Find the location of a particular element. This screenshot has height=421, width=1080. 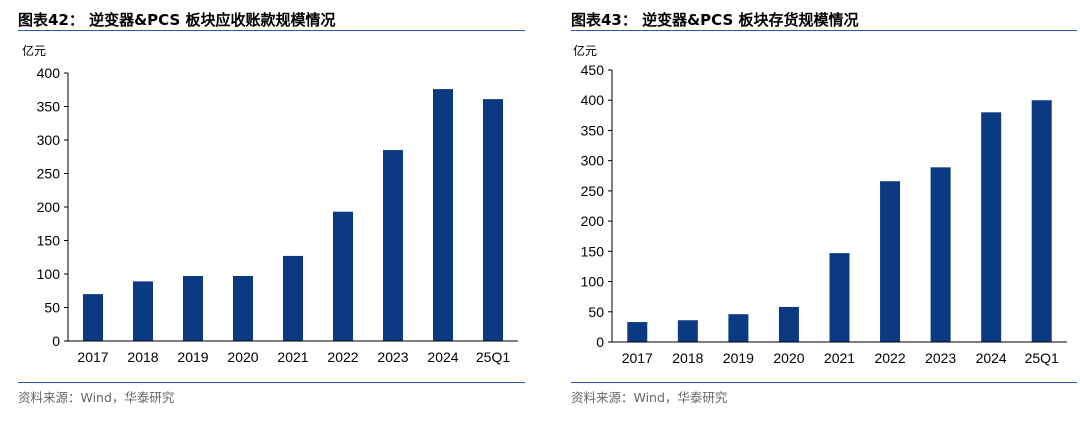

y-tick-label: 450 is located at coordinates (593, 70).